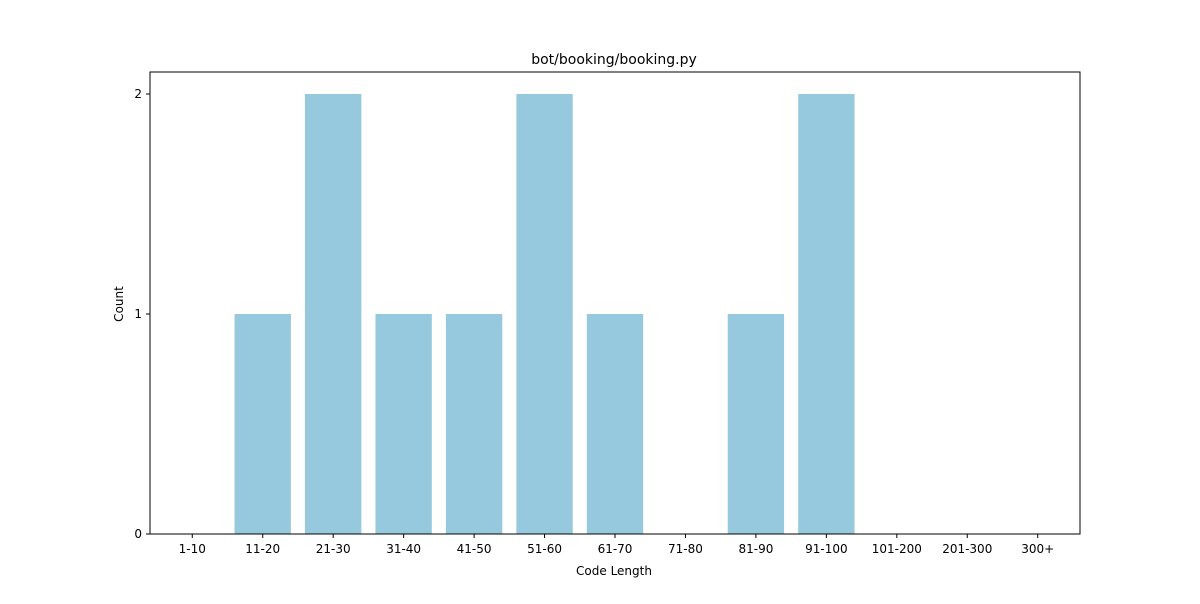 The image size is (1200, 604). I want to click on y-tick-label: 1, so click(138, 314).